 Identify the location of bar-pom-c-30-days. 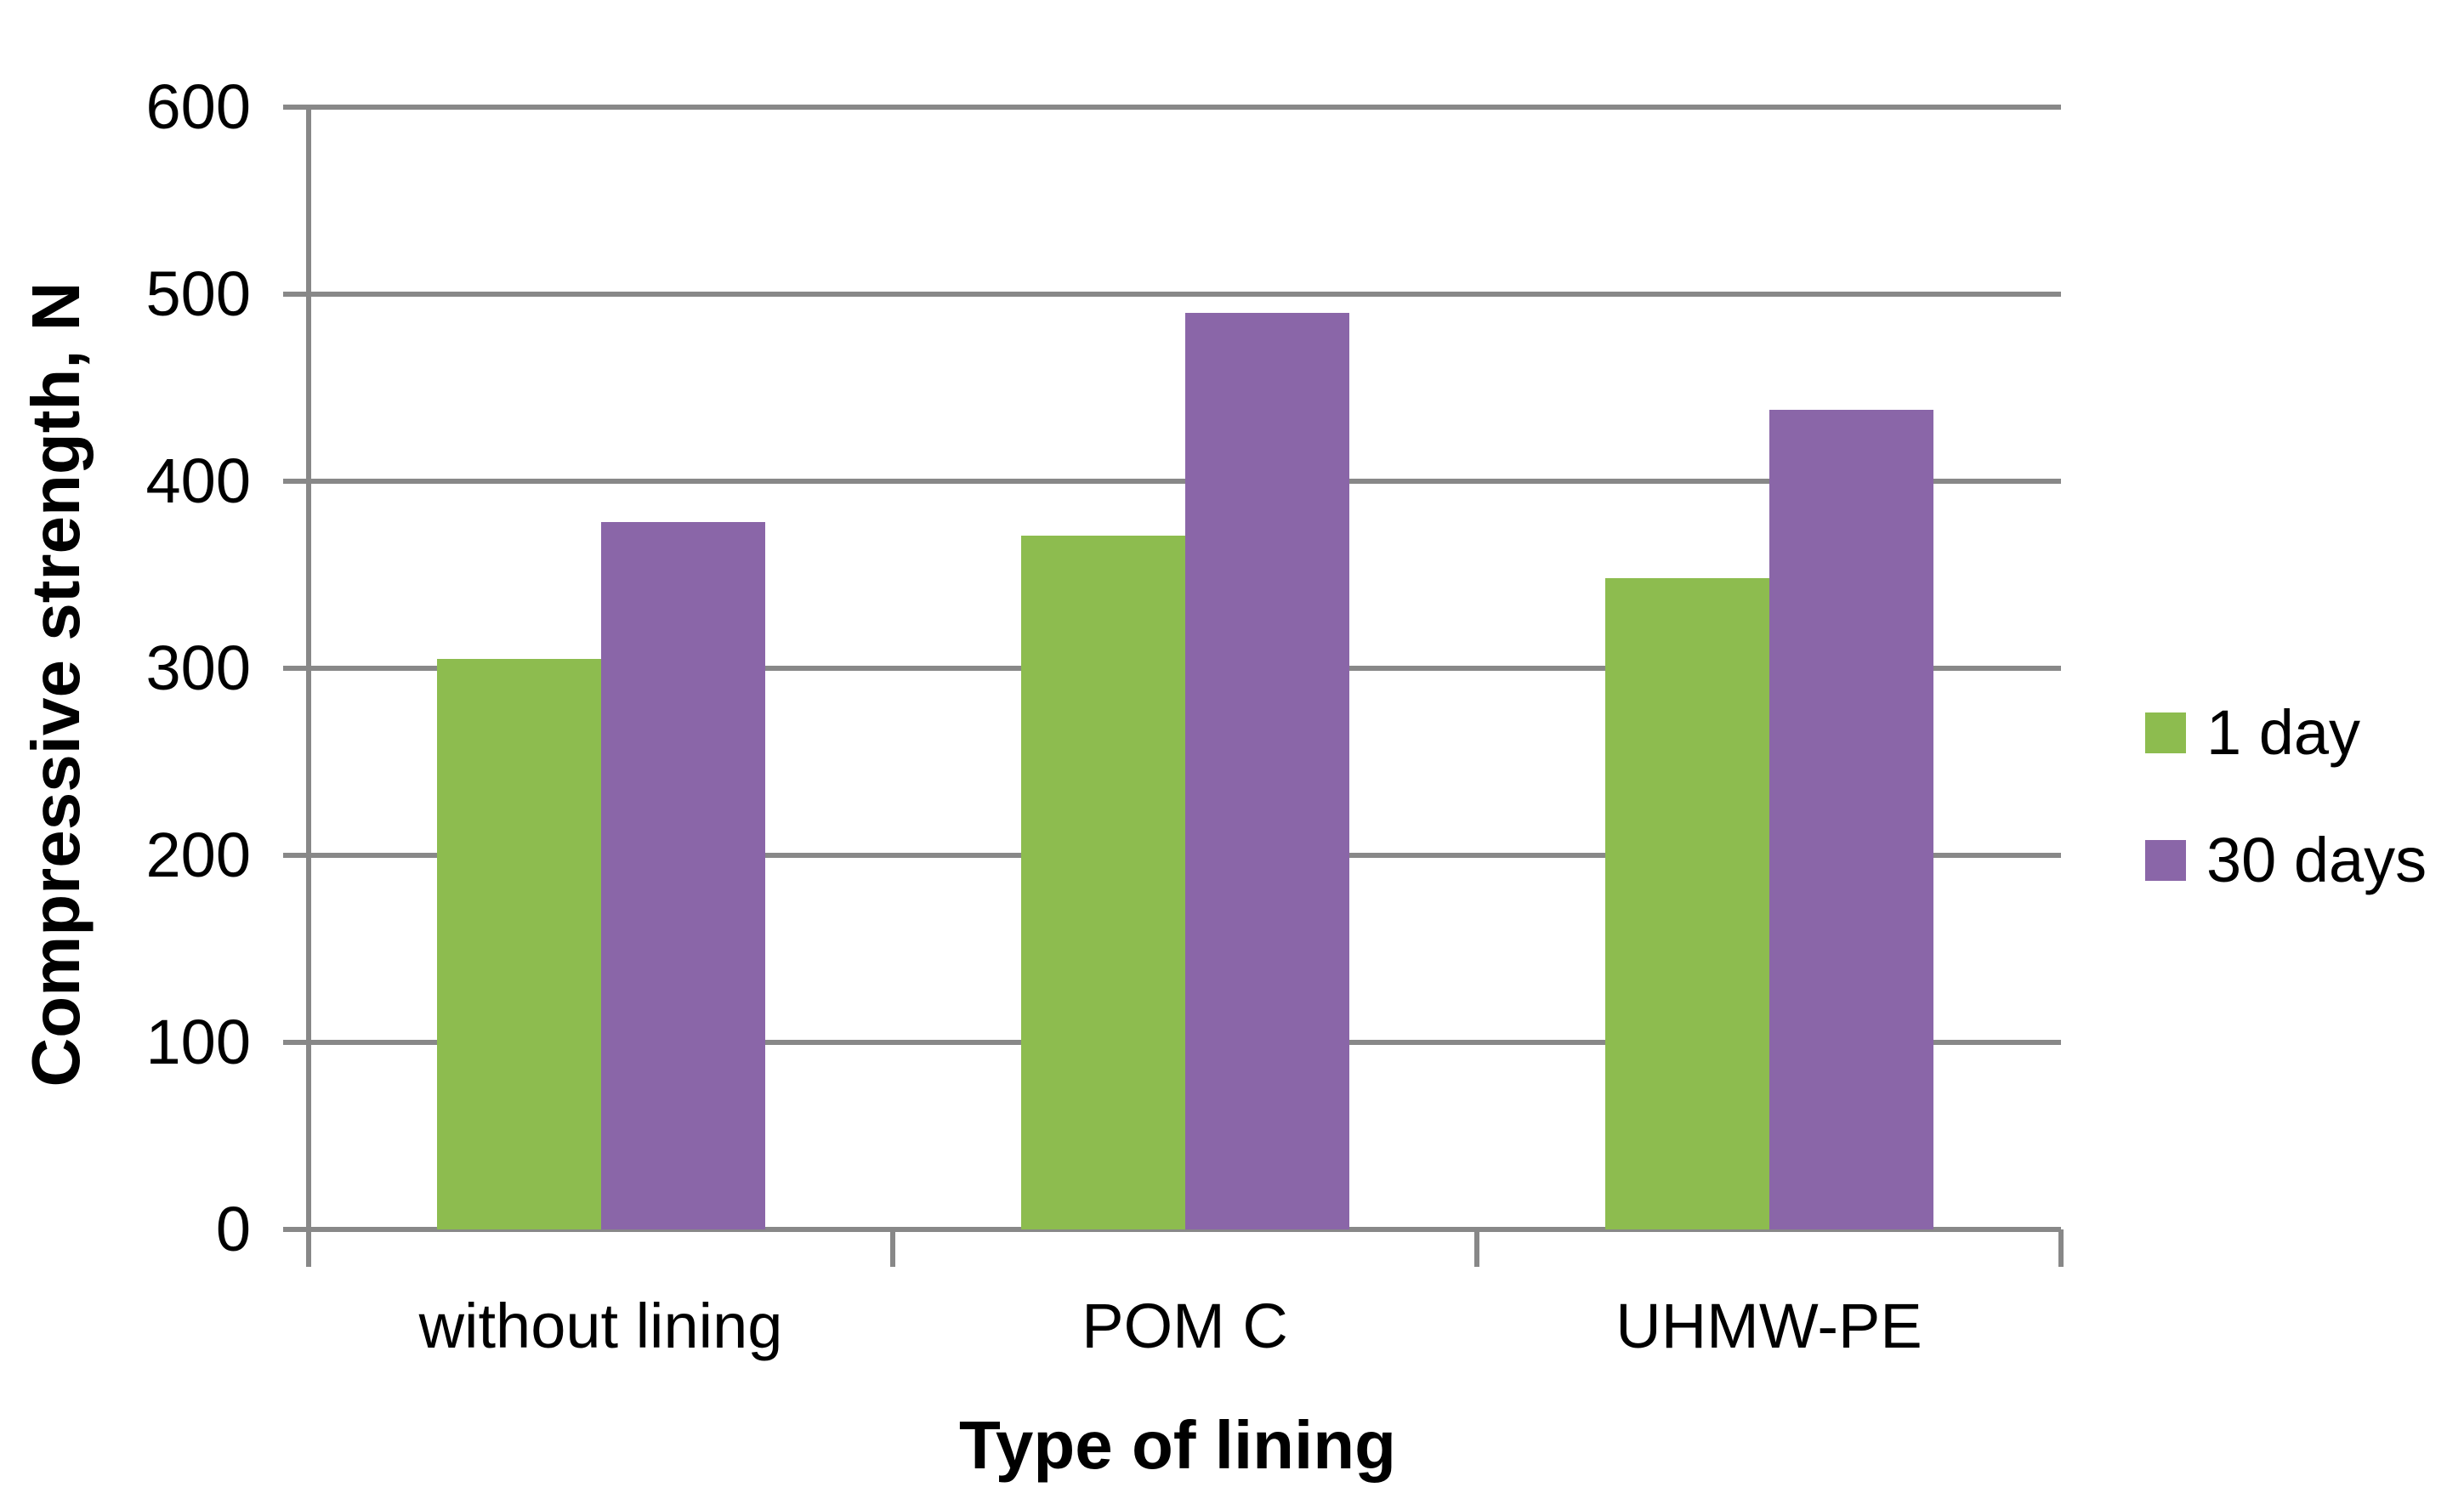
(1266, 771).